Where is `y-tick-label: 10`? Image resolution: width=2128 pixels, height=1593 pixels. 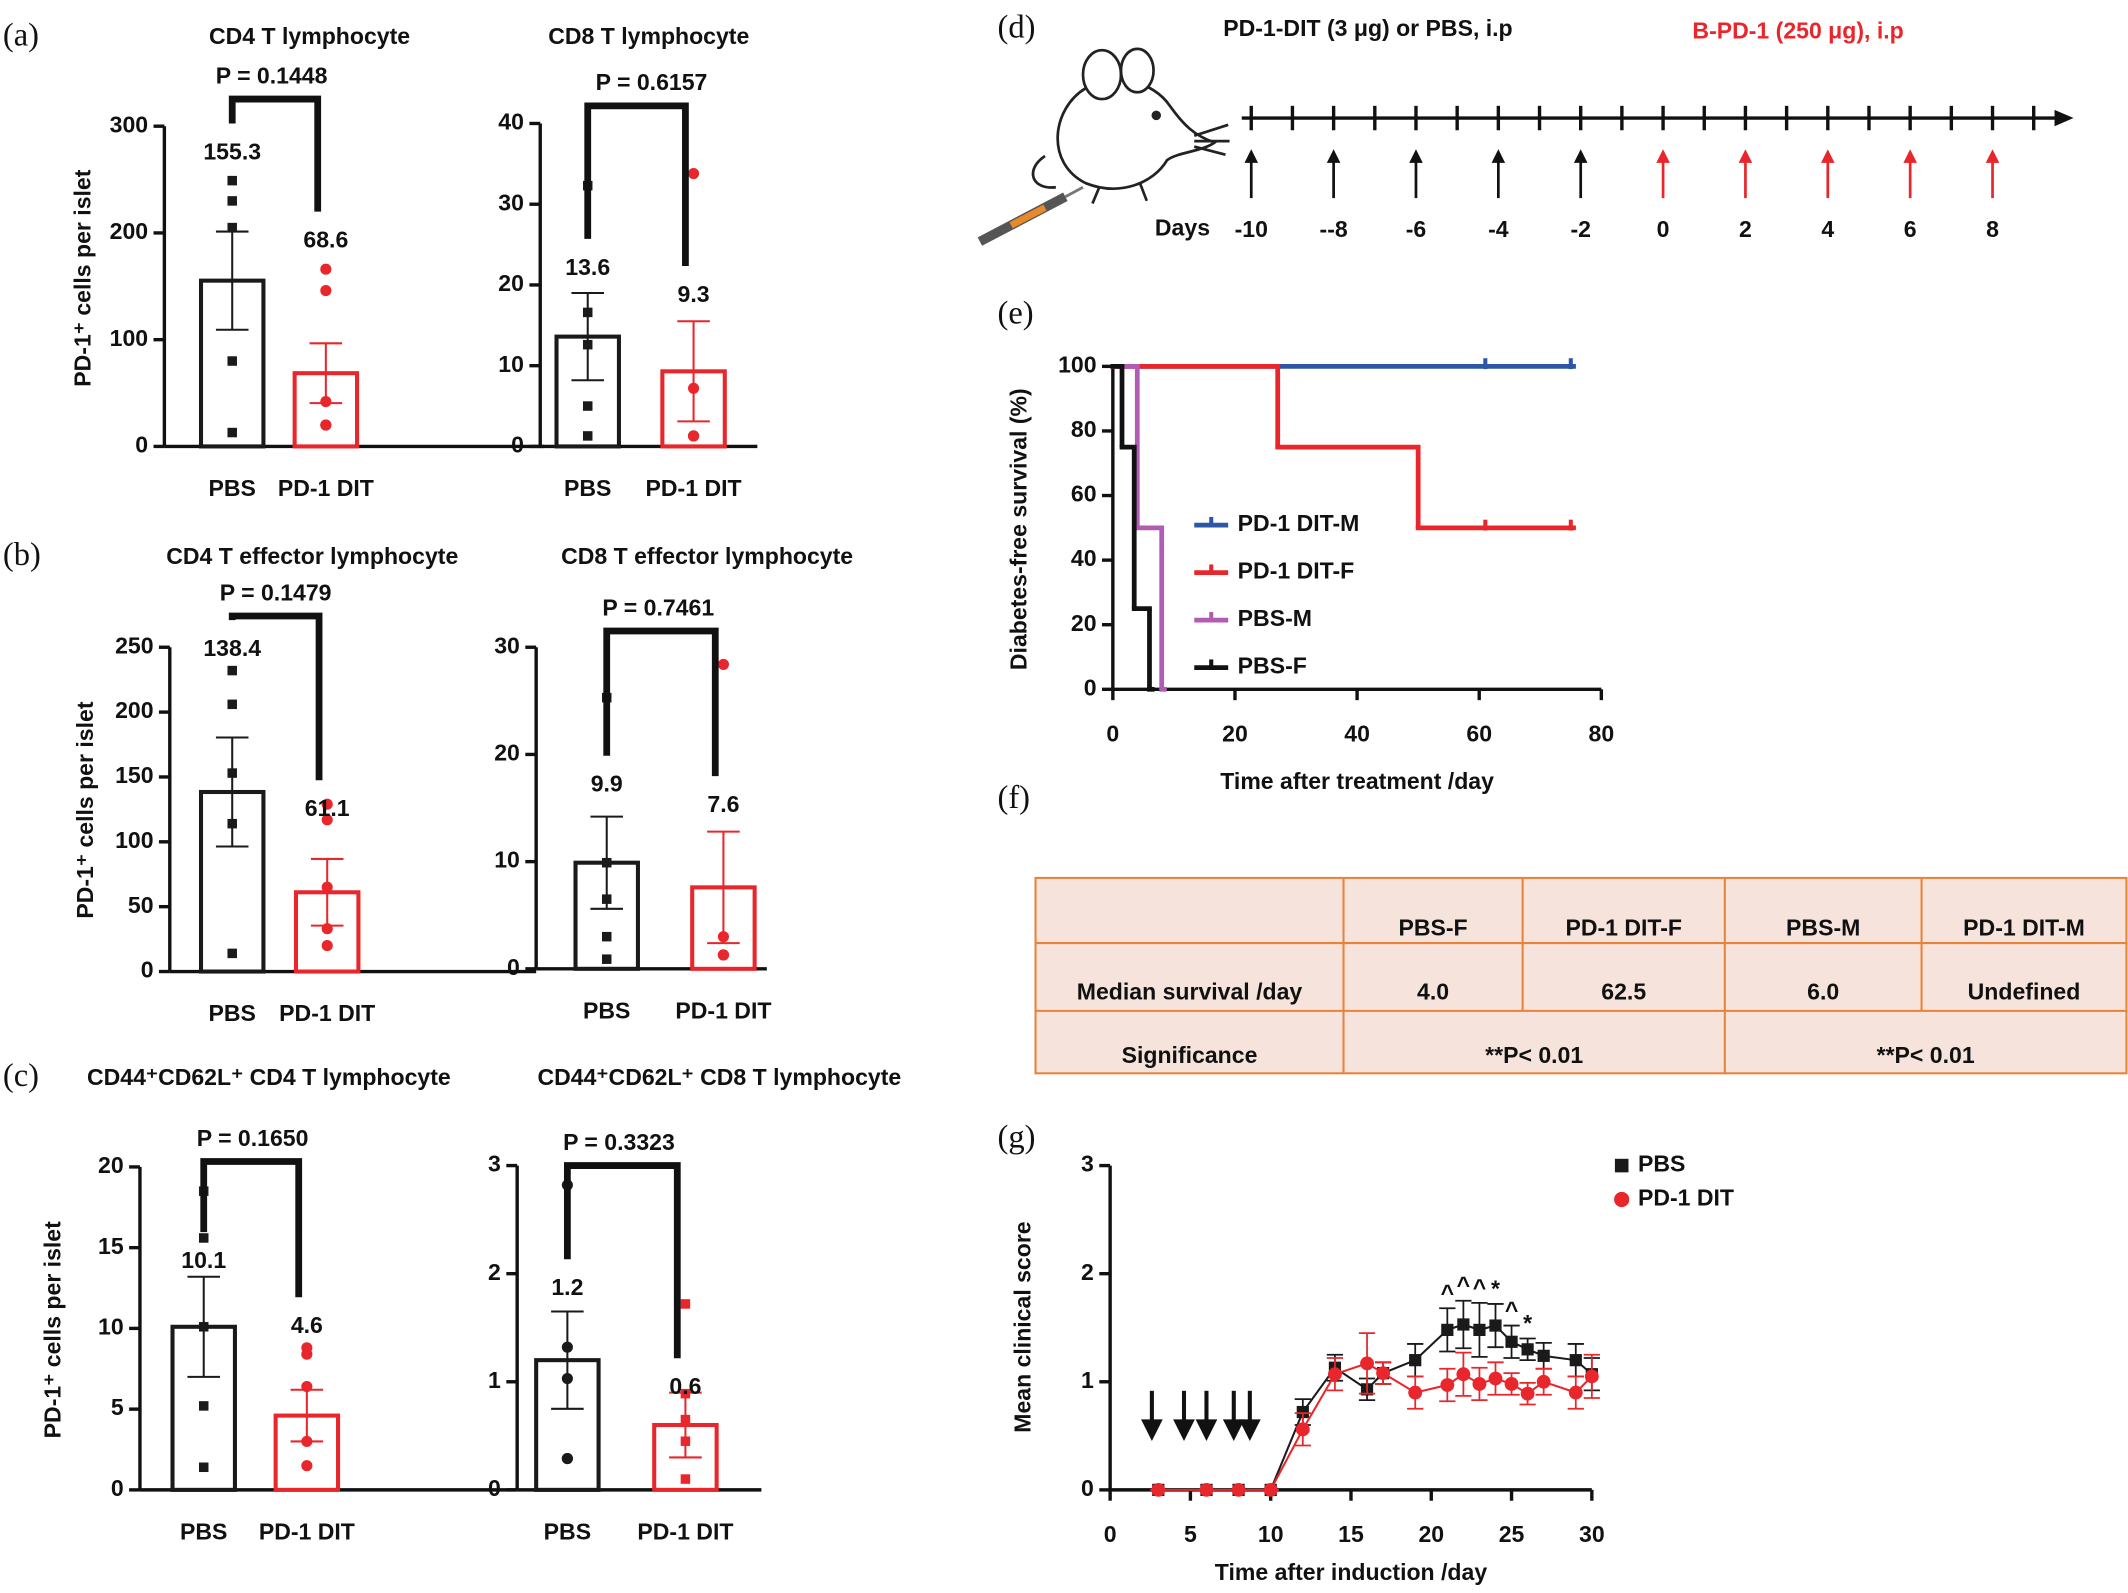 y-tick-label: 10 is located at coordinates (511, 364).